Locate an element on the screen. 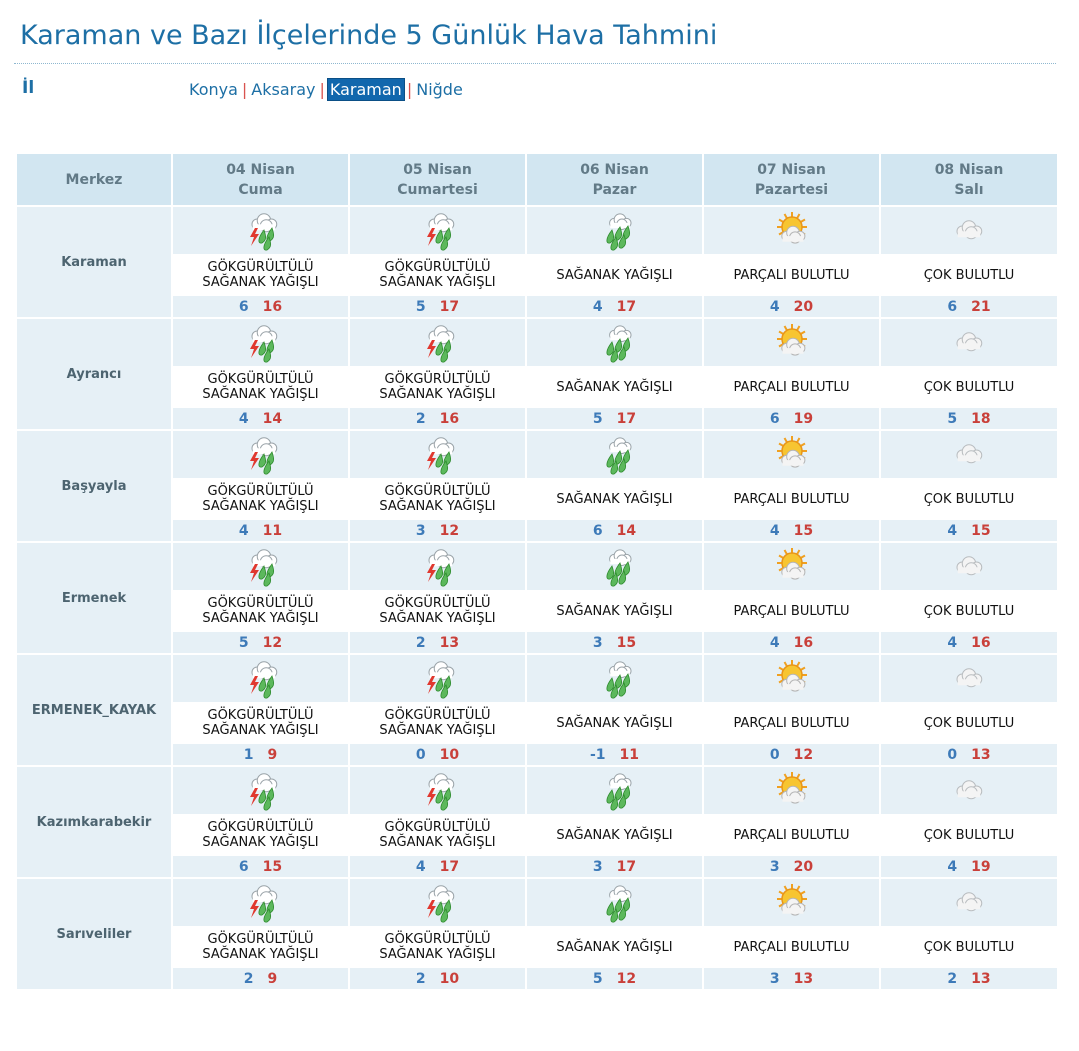  temperature-cell: -1 11 is located at coordinates (614, 754).